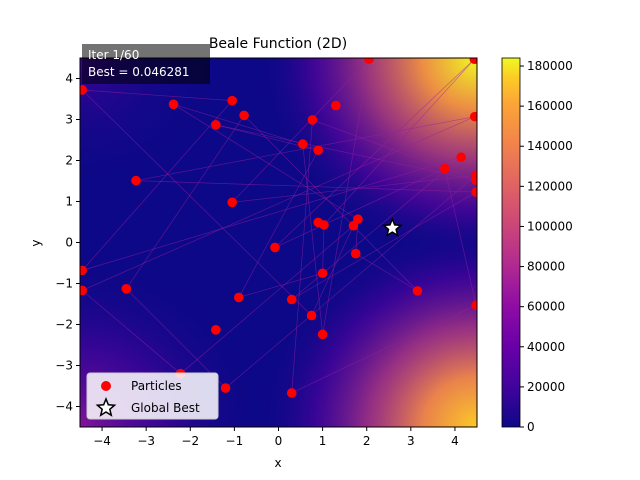 The image size is (640, 480). I want to click on colorbar-tick-label: 80000, so click(546, 267).